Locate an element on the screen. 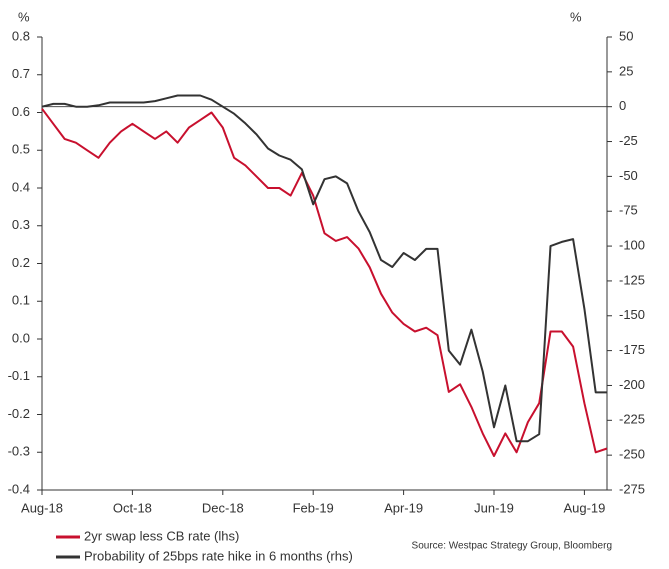 The image size is (669, 569). y2-tick-label: -150 is located at coordinates (632, 314).